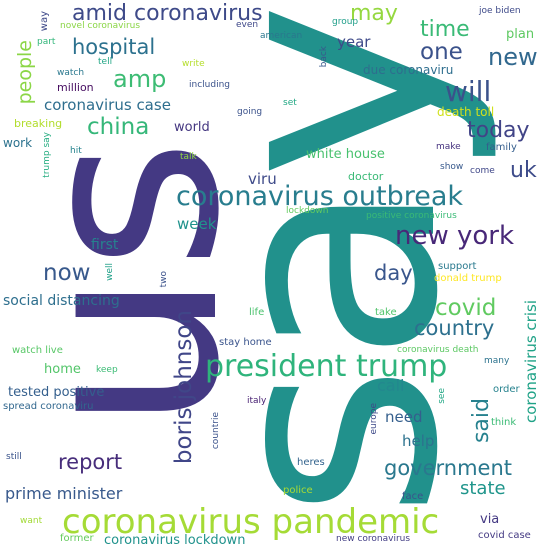 Image resolution: width=550 pixels, height=550 pixels. What do you see at coordinates (216, 431) in the screenshot?
I see `cloud-word: countrie` at bounding box center [216, 431].